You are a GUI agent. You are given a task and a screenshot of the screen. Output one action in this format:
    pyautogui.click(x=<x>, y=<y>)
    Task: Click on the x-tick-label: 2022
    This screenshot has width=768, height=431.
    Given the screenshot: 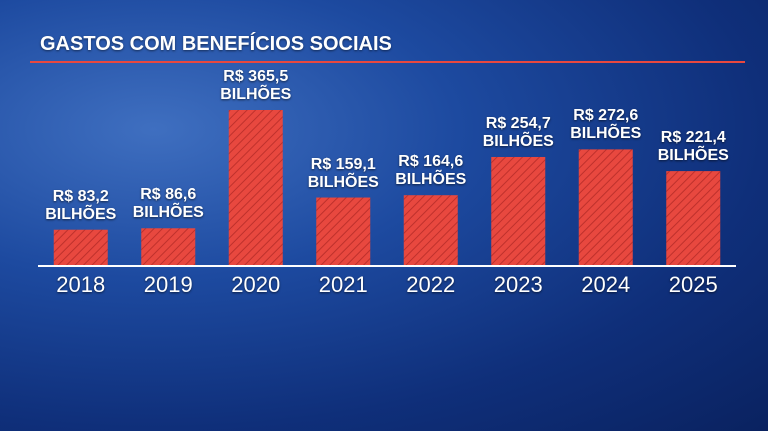 What is the action you would take?
    pyautogui.click(x=431, y=284)
    